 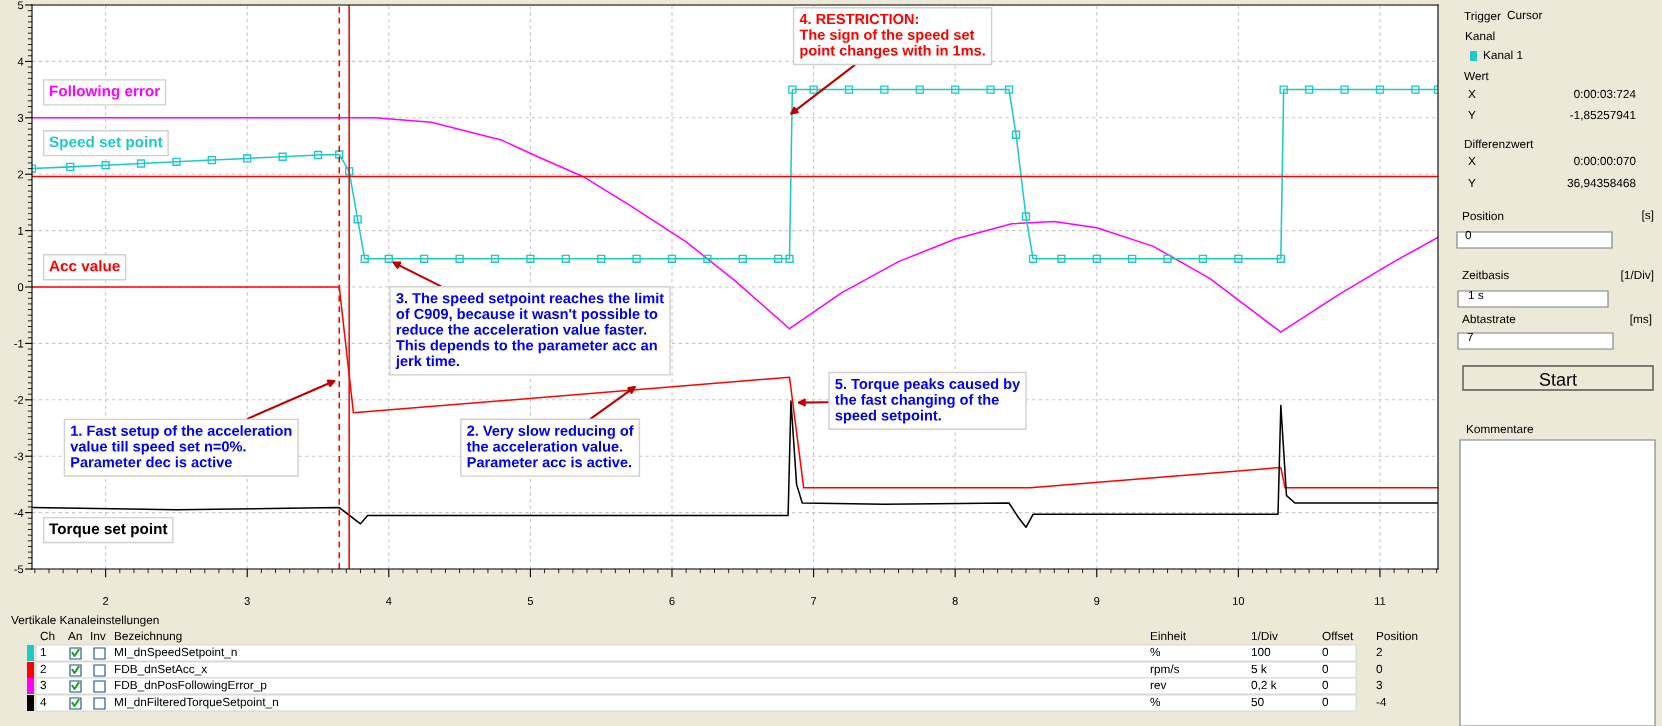 What do you see at coordinates (672, 601) in the screenshot?
I see `x-tick-label: 6` at bounding box center [672, 601].